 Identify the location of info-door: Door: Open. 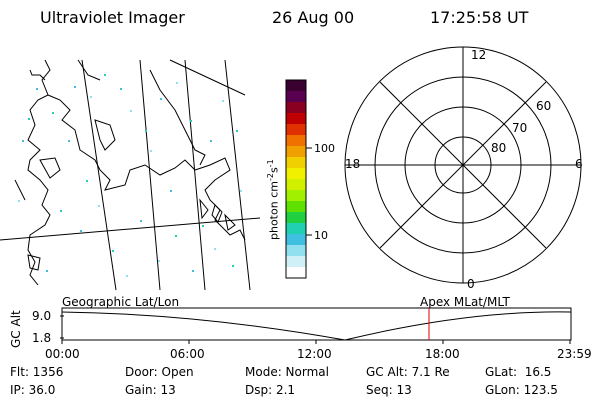
(159, 372).